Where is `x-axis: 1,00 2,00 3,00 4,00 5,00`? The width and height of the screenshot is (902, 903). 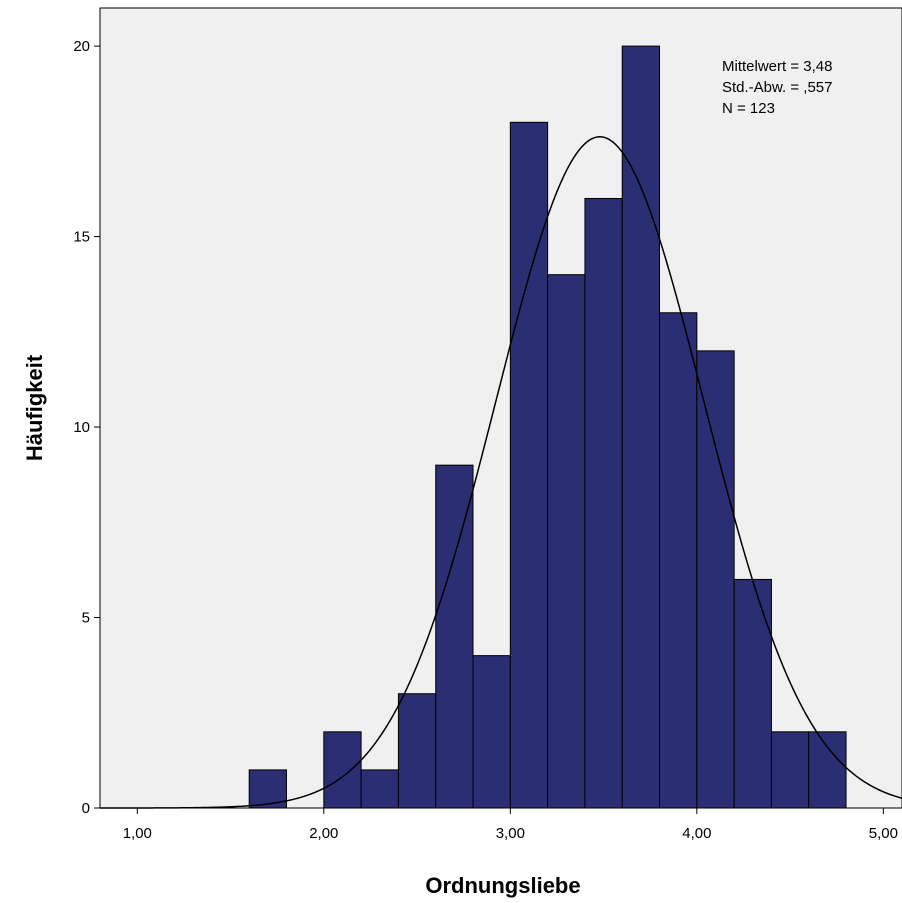
x-axis: 1,00 2,00 3,00 4,00 5,00 is located at coordinates (510, 825).